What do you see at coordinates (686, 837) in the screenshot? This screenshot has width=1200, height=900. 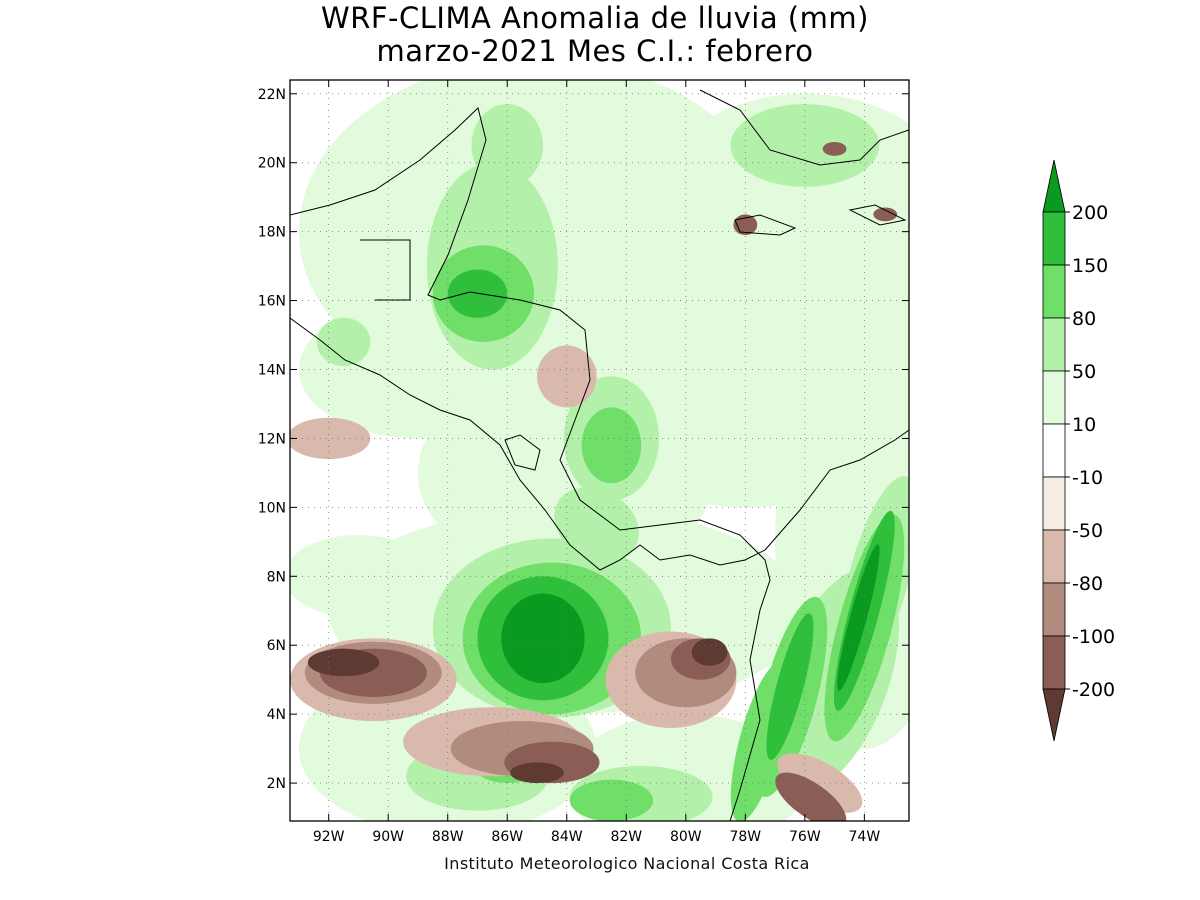 I see `longitude-tick-label: 80W` at bounding box center [686, 837].